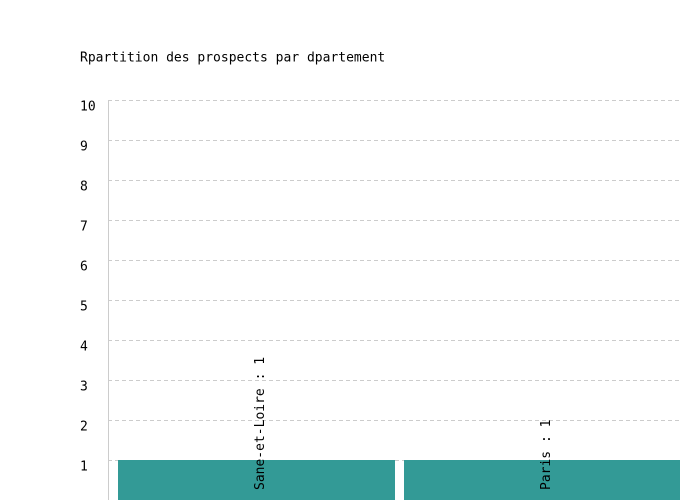  I want to click on y-tick-label: 8, so click(84, 187).